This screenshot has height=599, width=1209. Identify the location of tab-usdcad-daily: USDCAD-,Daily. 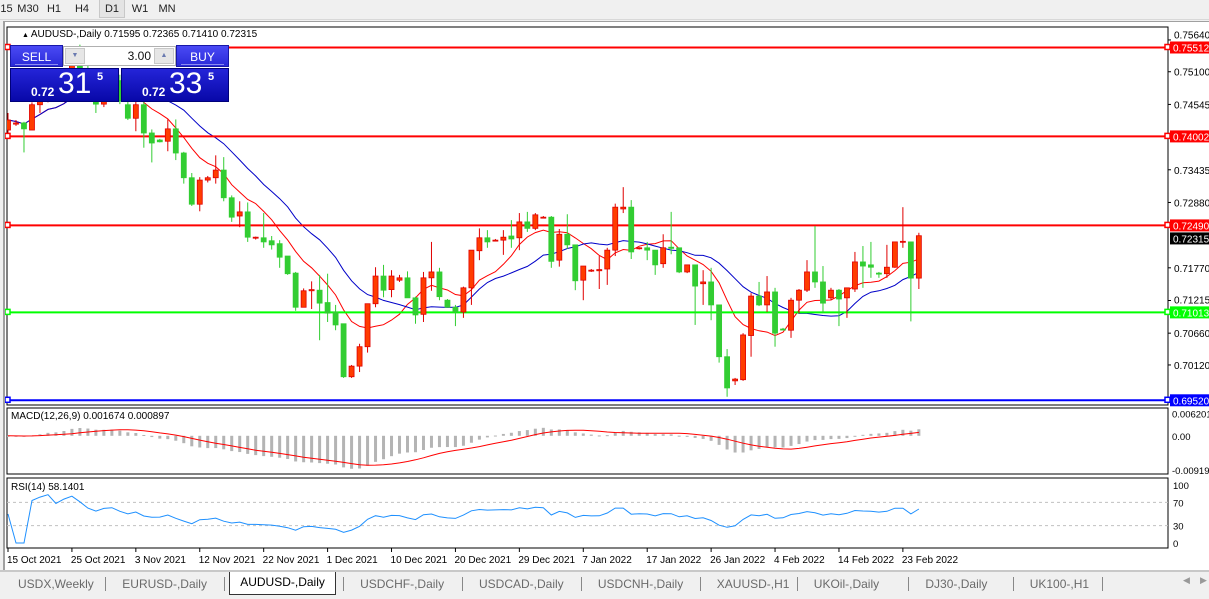
(521, 584).